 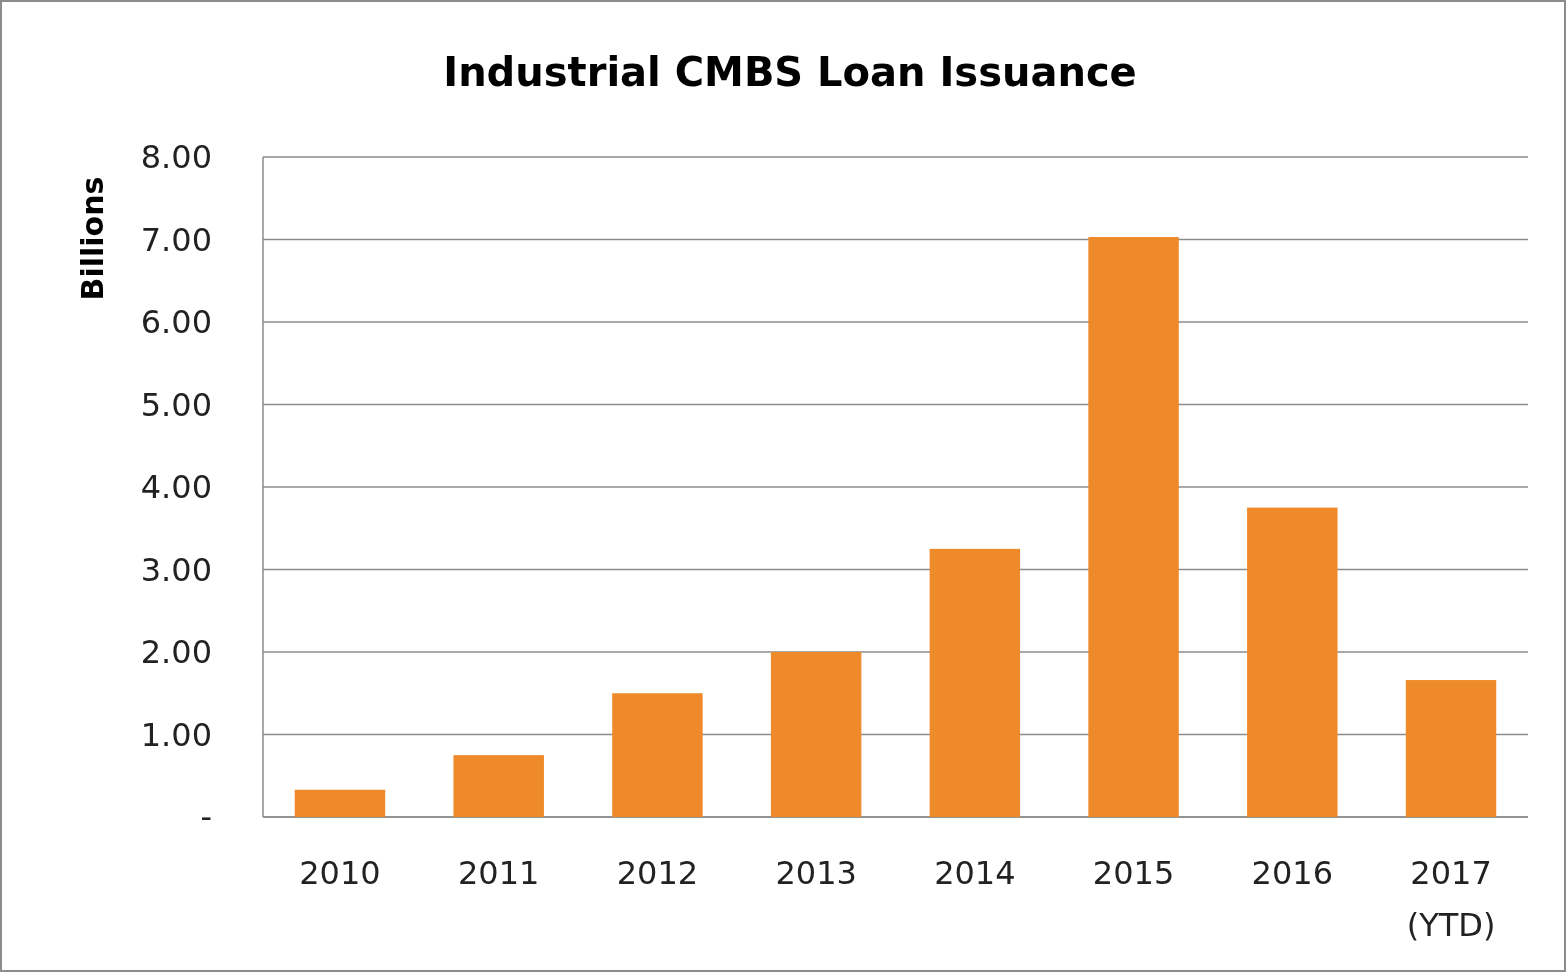 What do you see at coordinates (206, 817) in the screenshot?
I see `y-tick-label: -` at bounding box center [206, 817].